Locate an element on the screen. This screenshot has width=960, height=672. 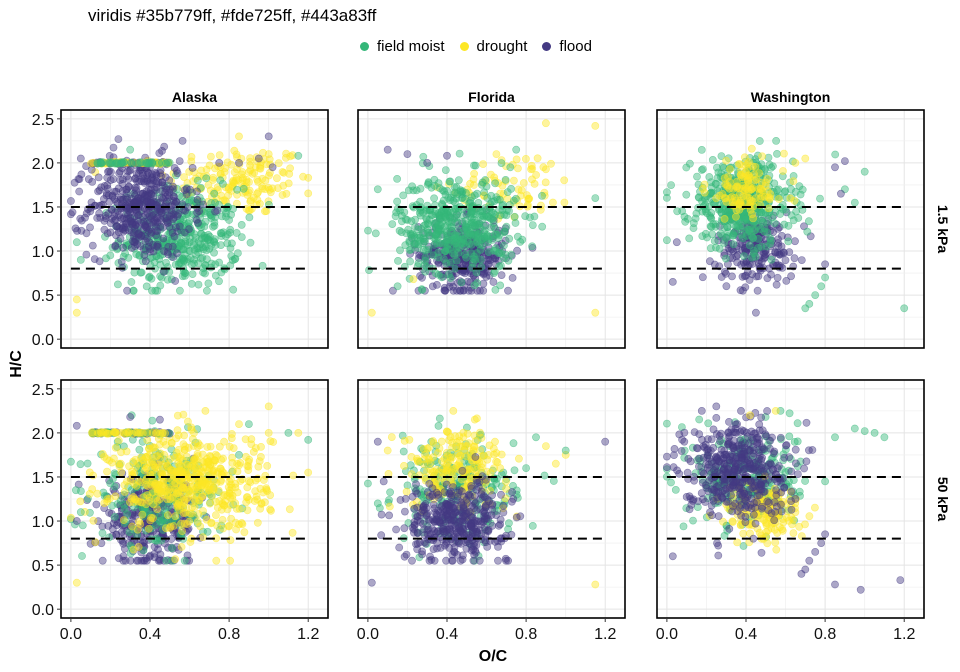
y-tick-label: 0.5 is located at coordinates (43, 296).